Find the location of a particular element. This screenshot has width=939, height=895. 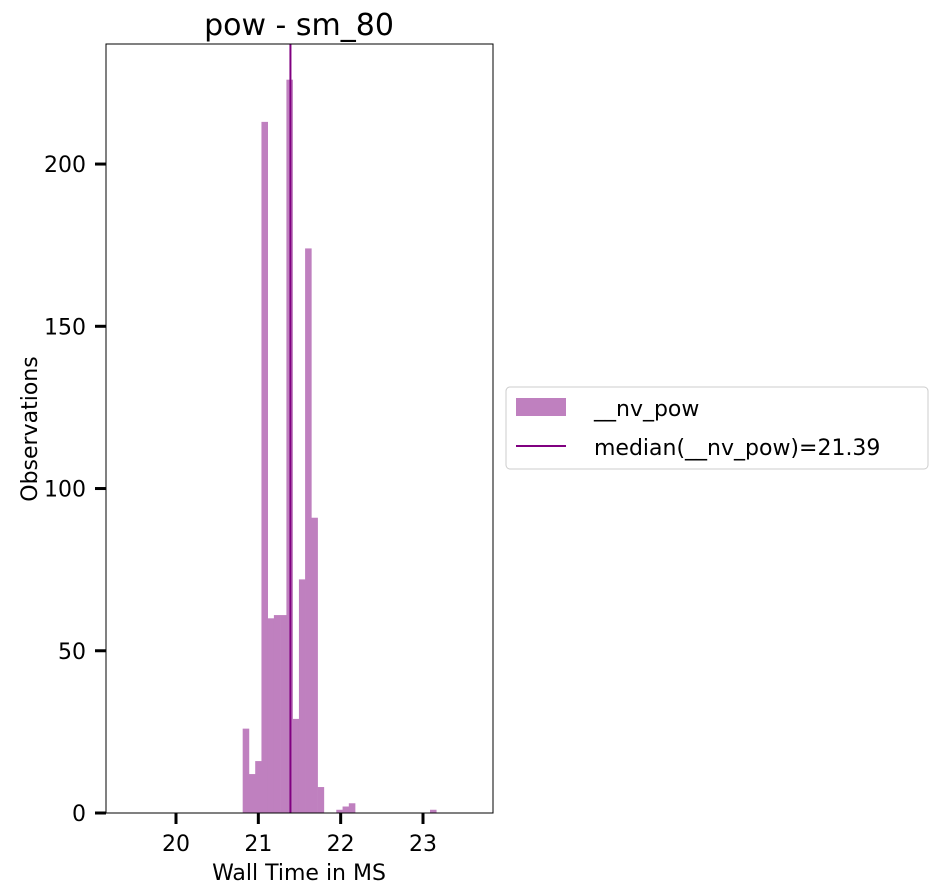

legend-swatch-histogram is located at coordinates (541, 407).